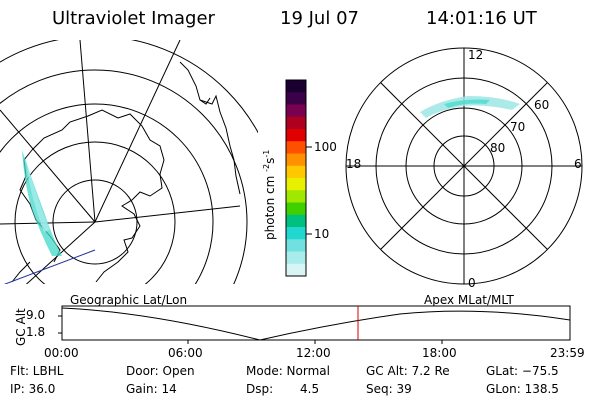 The height and width of the screenshot is (400, 600). Describe the element at coordinates (469, 300) in the screenshot. I see `timeline-right-label: Apex MLat/MLT` at that location.